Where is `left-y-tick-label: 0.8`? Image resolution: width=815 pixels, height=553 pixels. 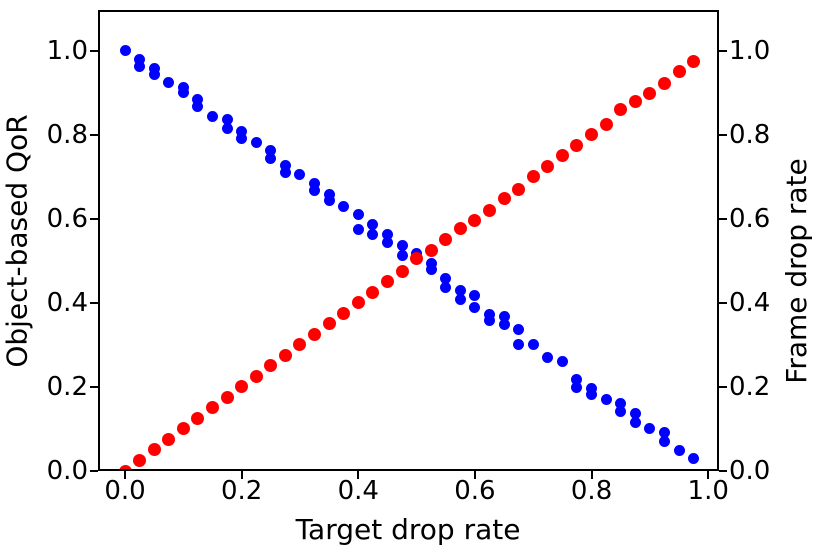
left-y-tick-label: 0.8 is located at coordinates (67, 134).